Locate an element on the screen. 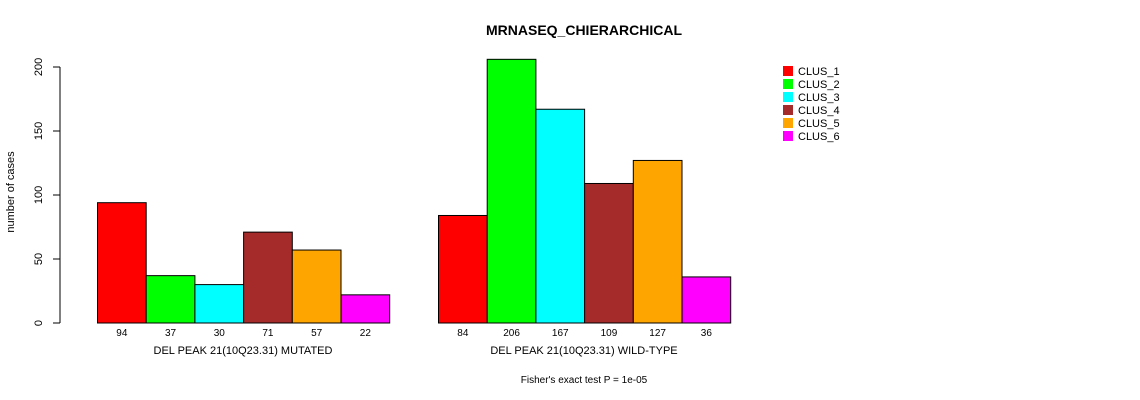 The image size is (1140, 400). bar-value-label: 37 is located at coordinates (171, 333).